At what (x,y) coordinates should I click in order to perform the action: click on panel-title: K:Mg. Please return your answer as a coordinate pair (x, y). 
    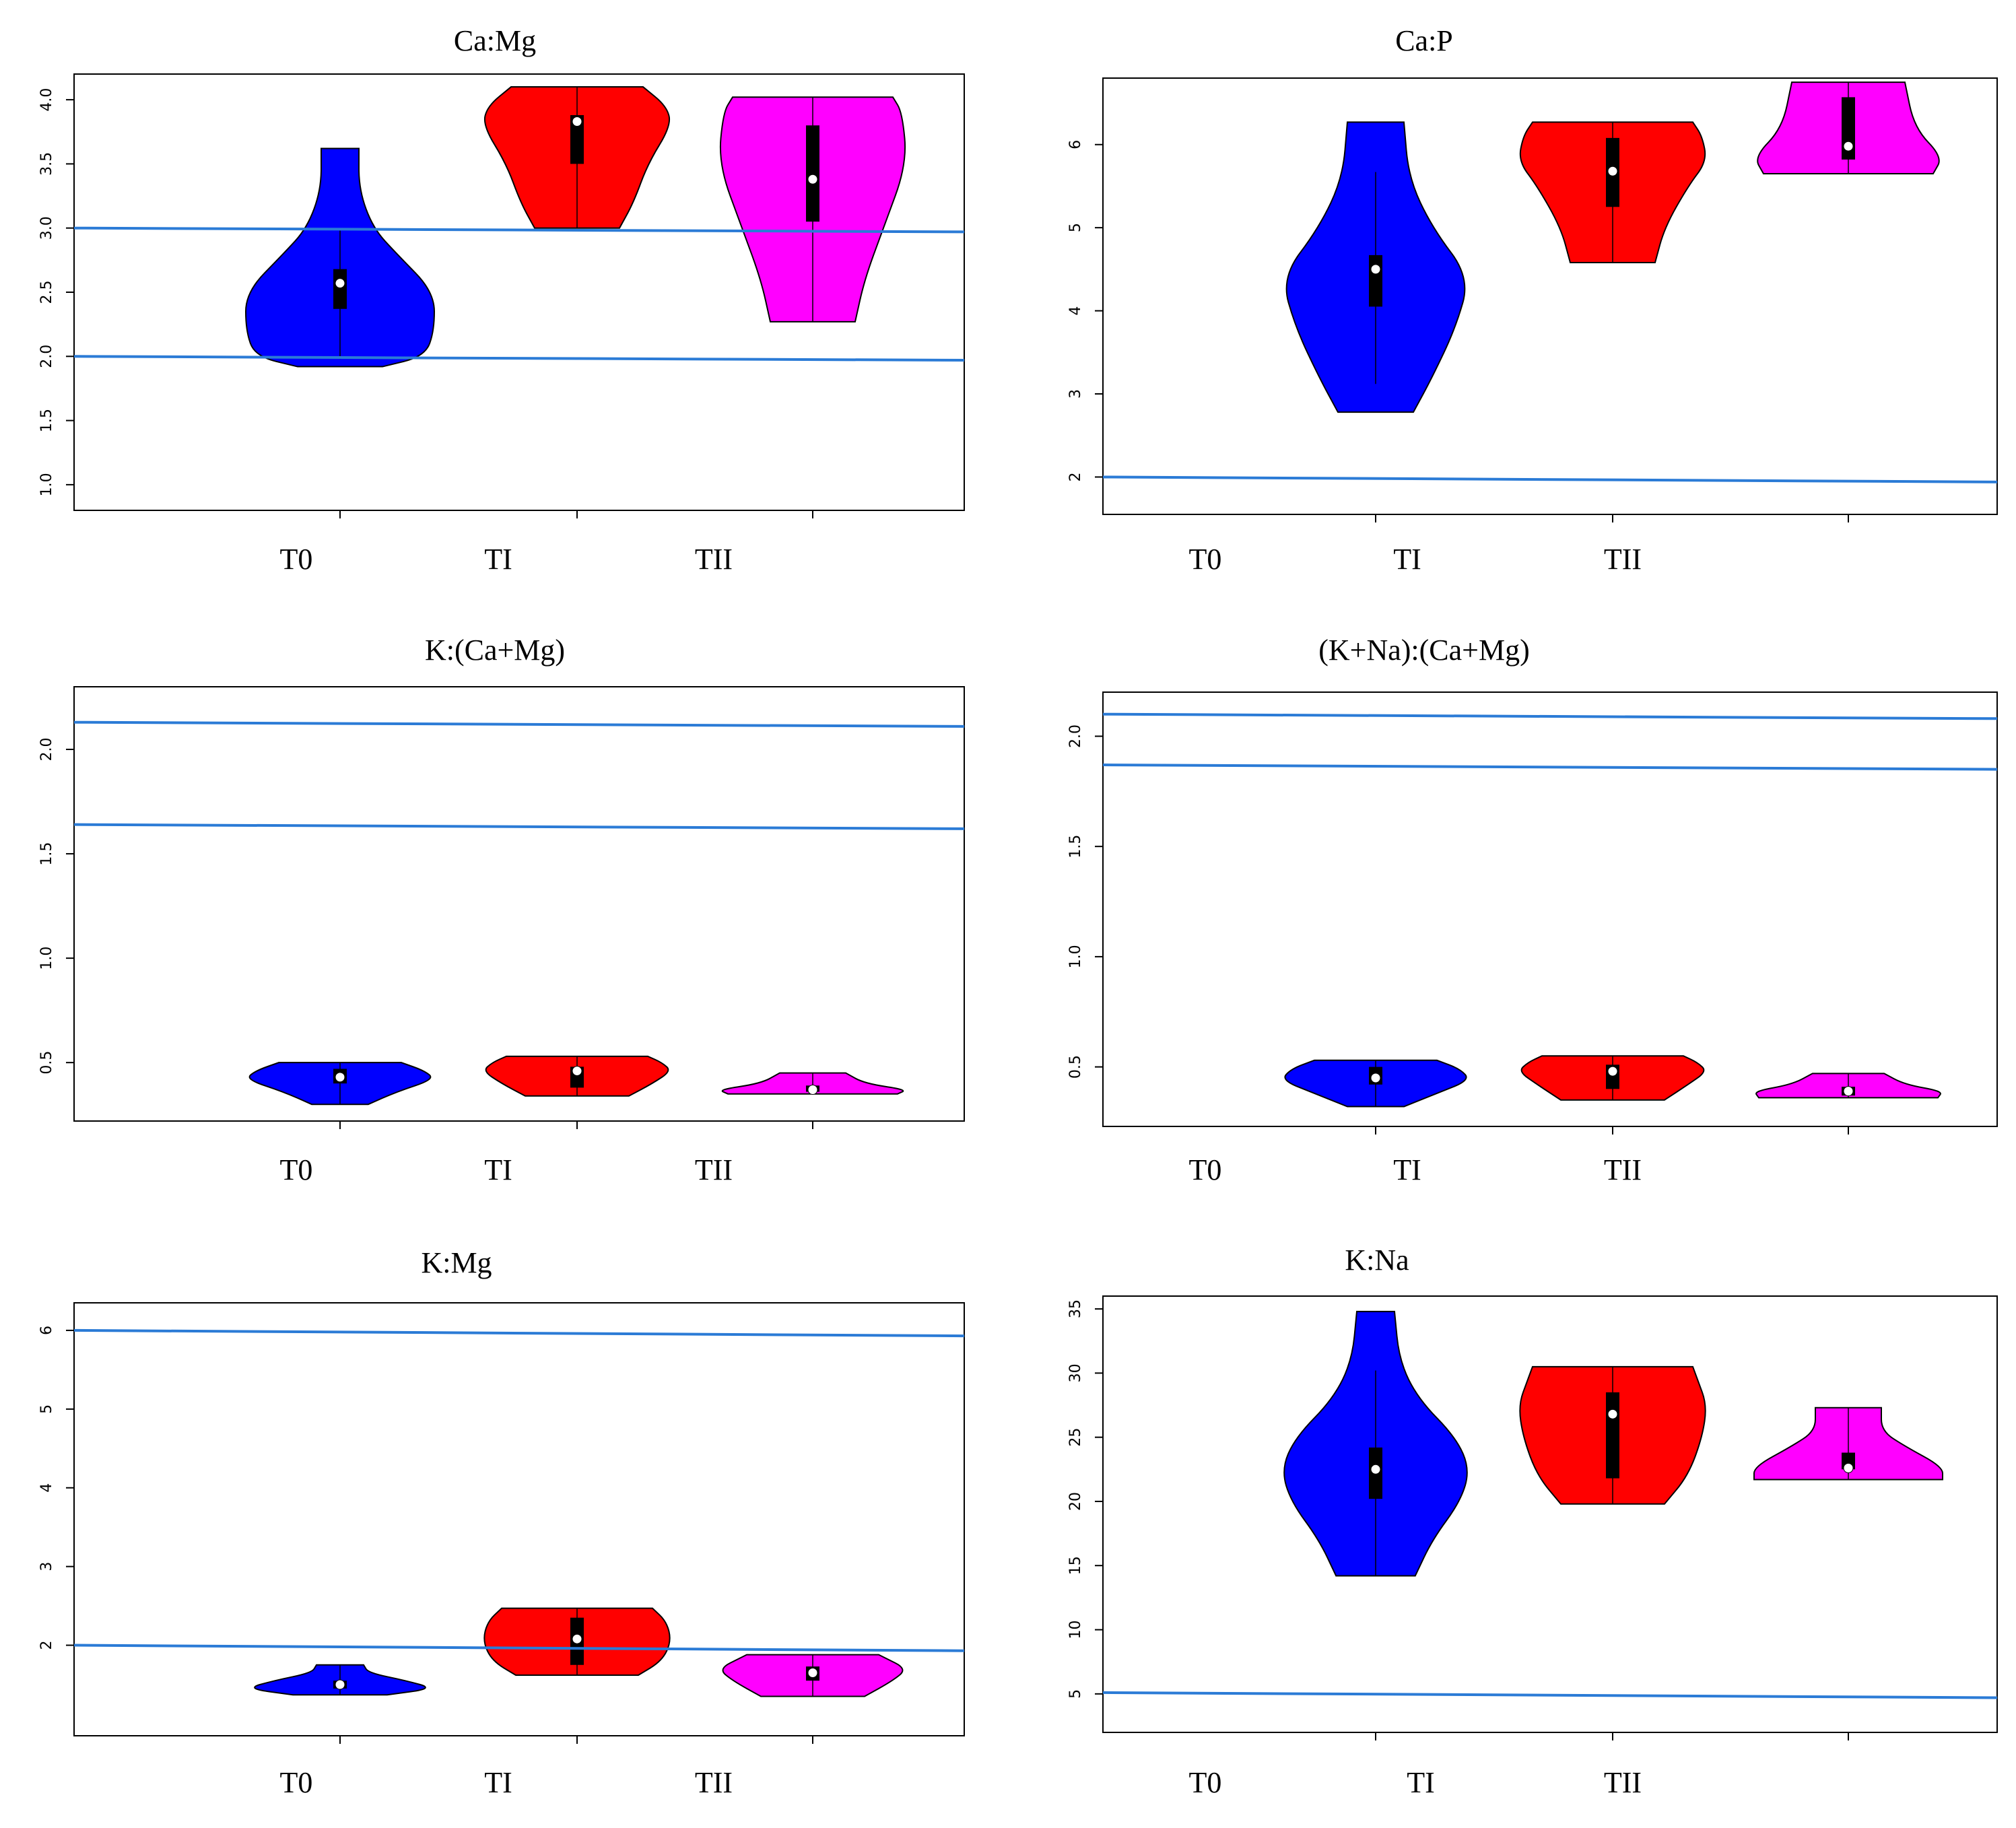
    Looking at the image, I should click on (457, 1262).